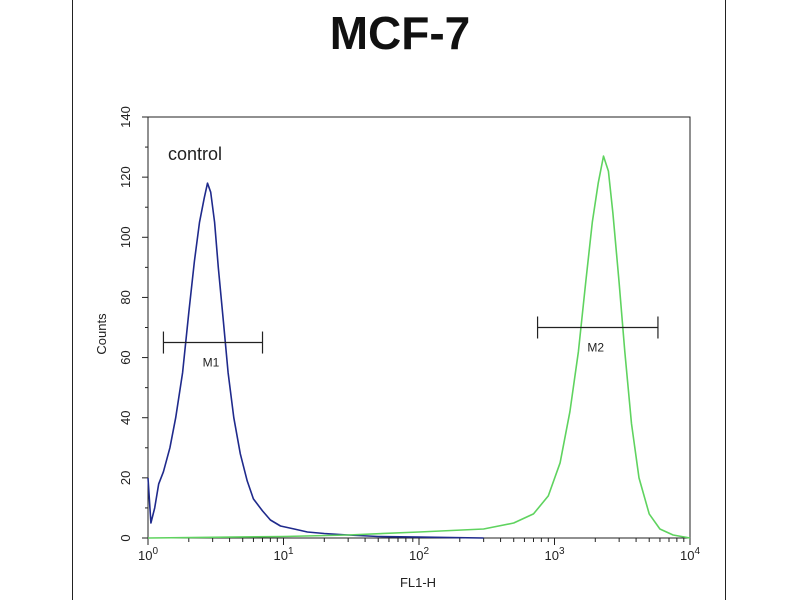 This screenshot has height=600, width=800. What do you see at coordinates (211, 363) in the screenshot?
I see `gate-label-M1: M1` at bounding box center [211, 363].